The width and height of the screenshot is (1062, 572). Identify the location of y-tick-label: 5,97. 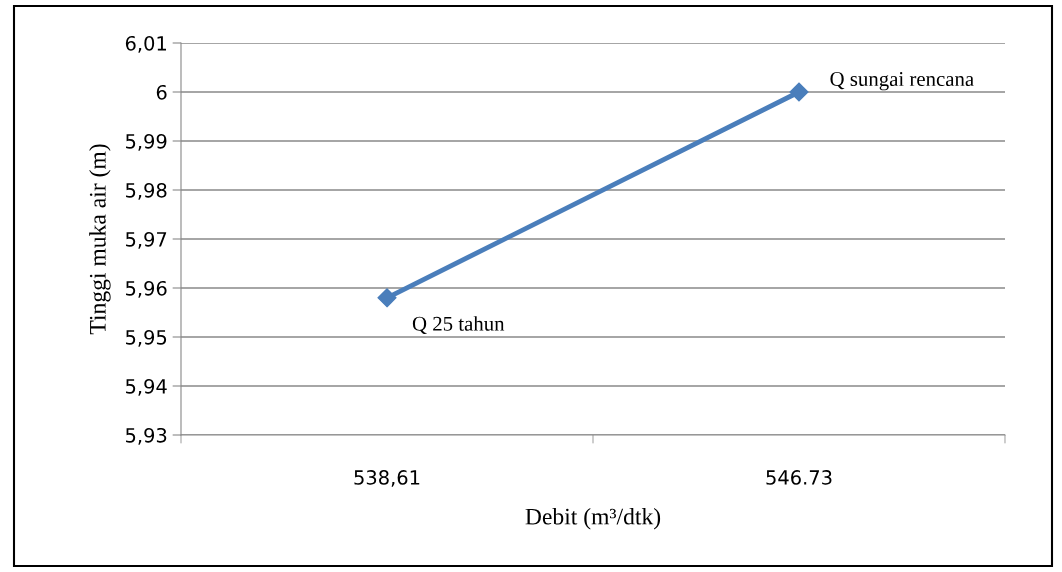
(146, 240).